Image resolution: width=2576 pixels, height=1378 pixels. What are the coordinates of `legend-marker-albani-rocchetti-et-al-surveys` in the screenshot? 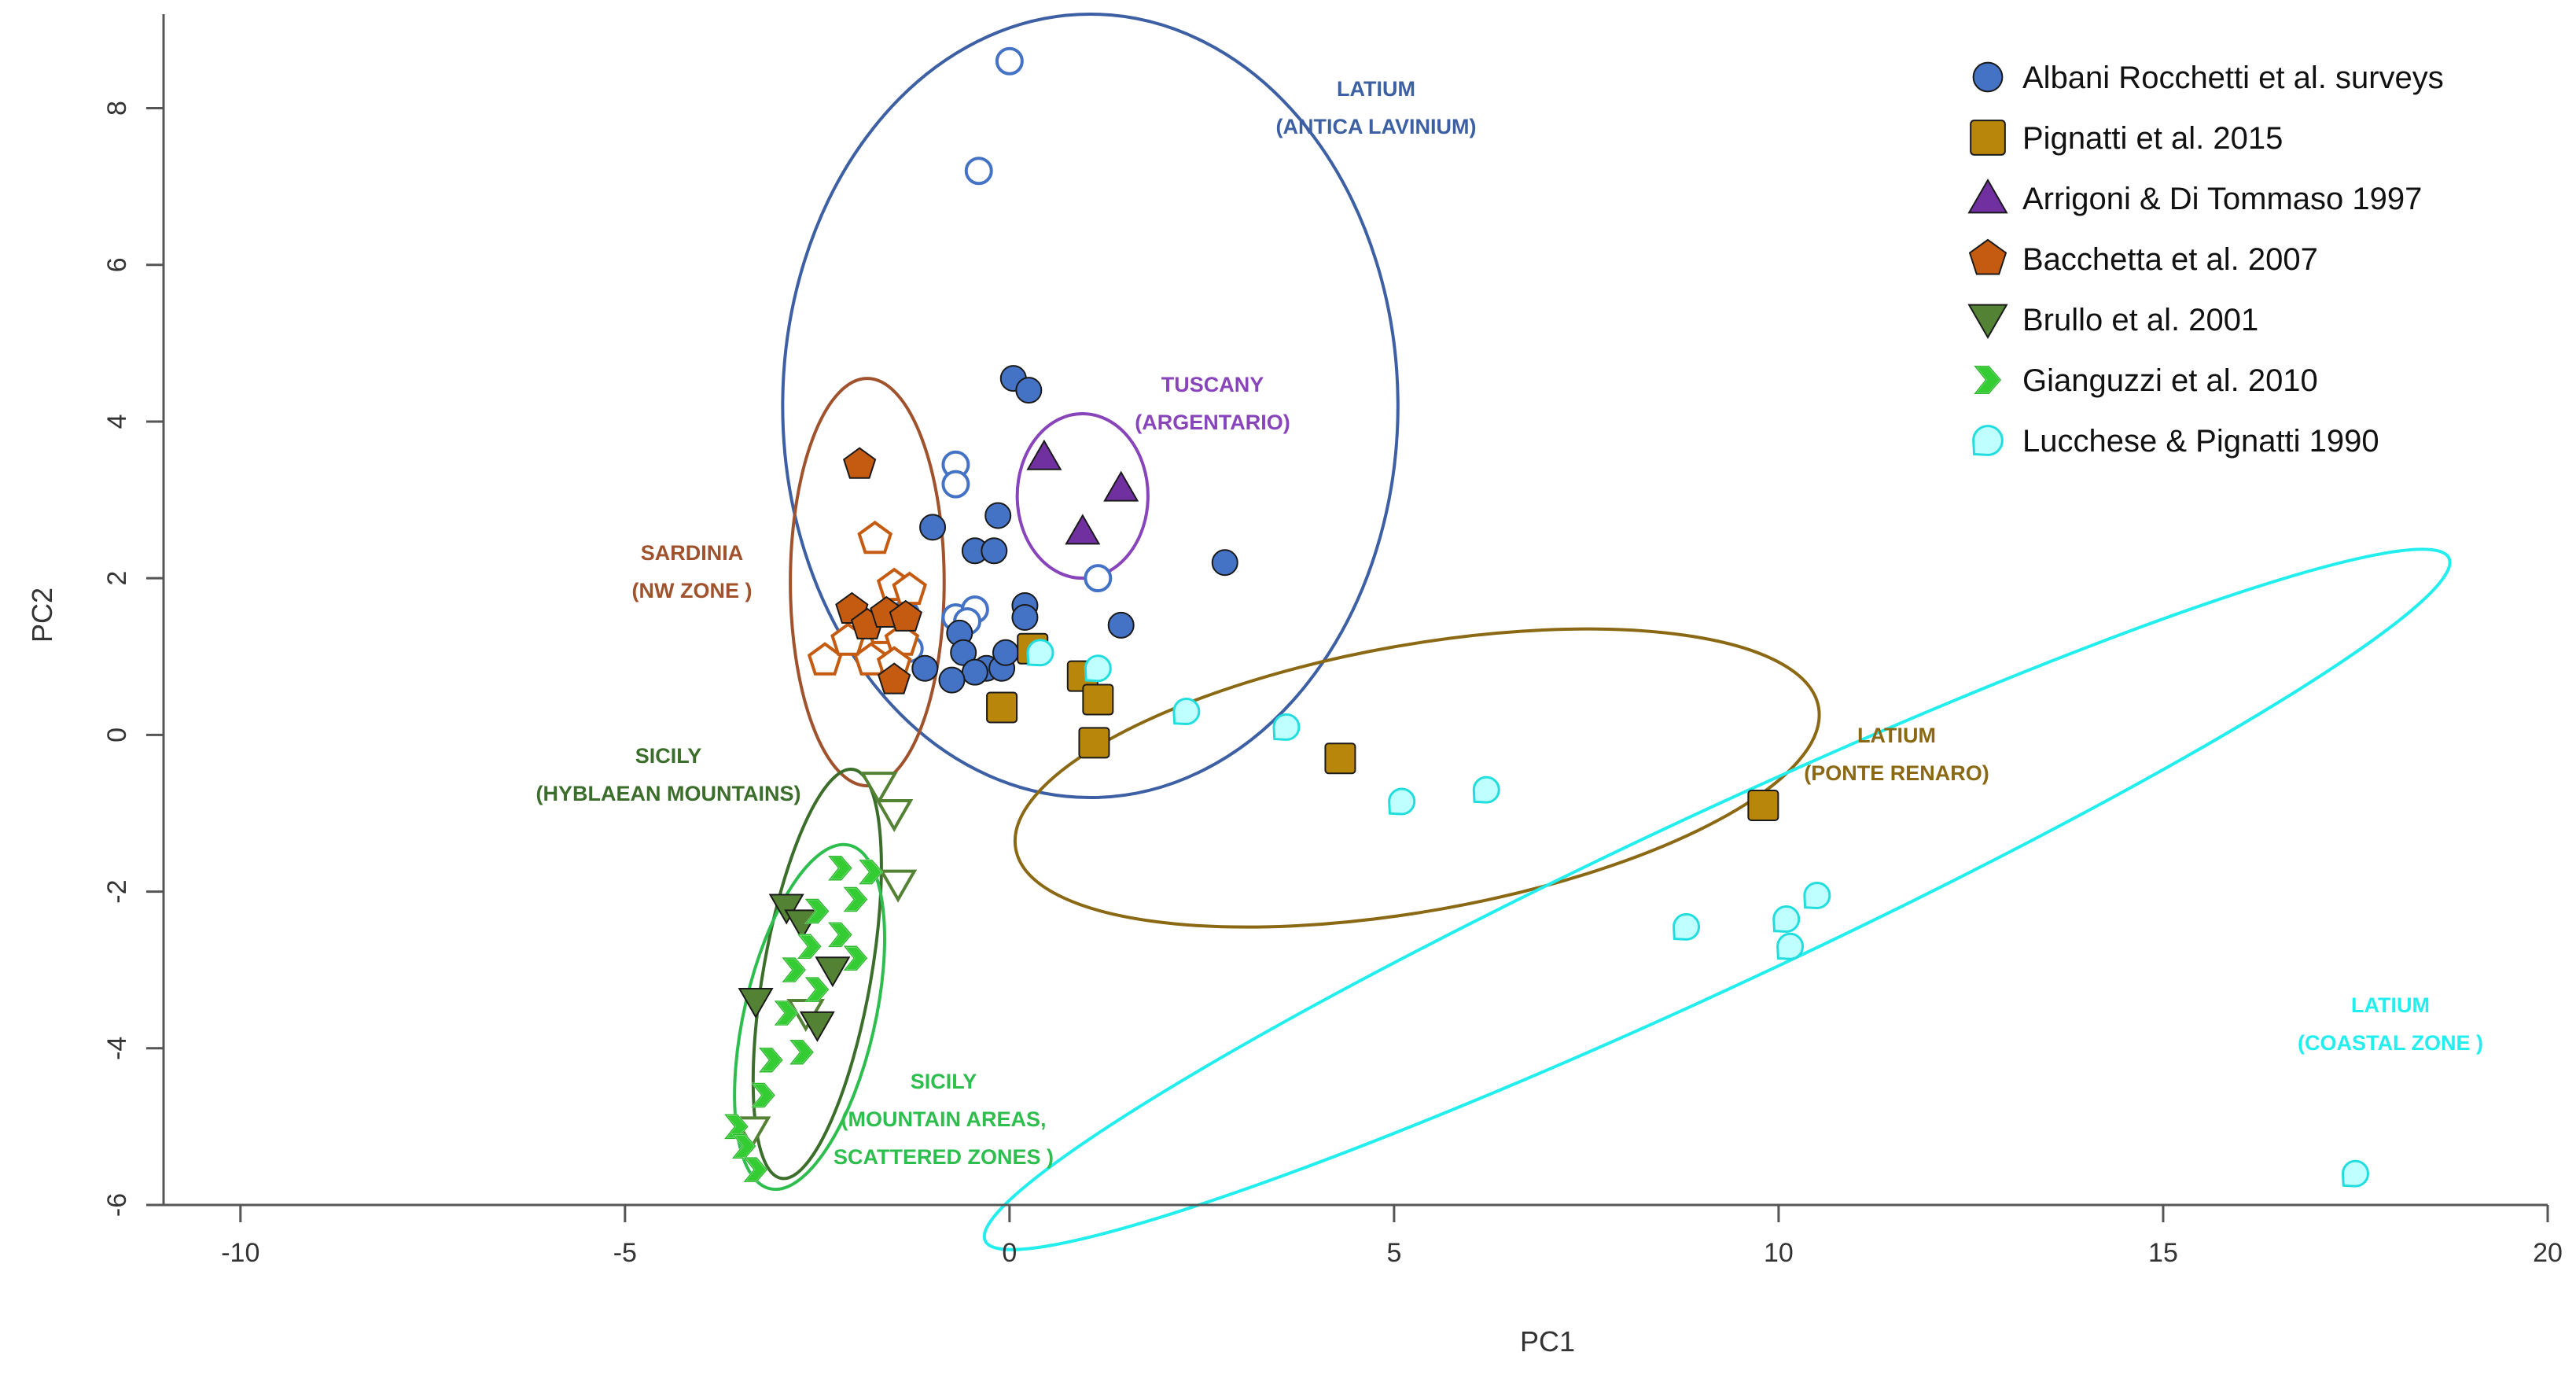 It's located at (1988, 77).